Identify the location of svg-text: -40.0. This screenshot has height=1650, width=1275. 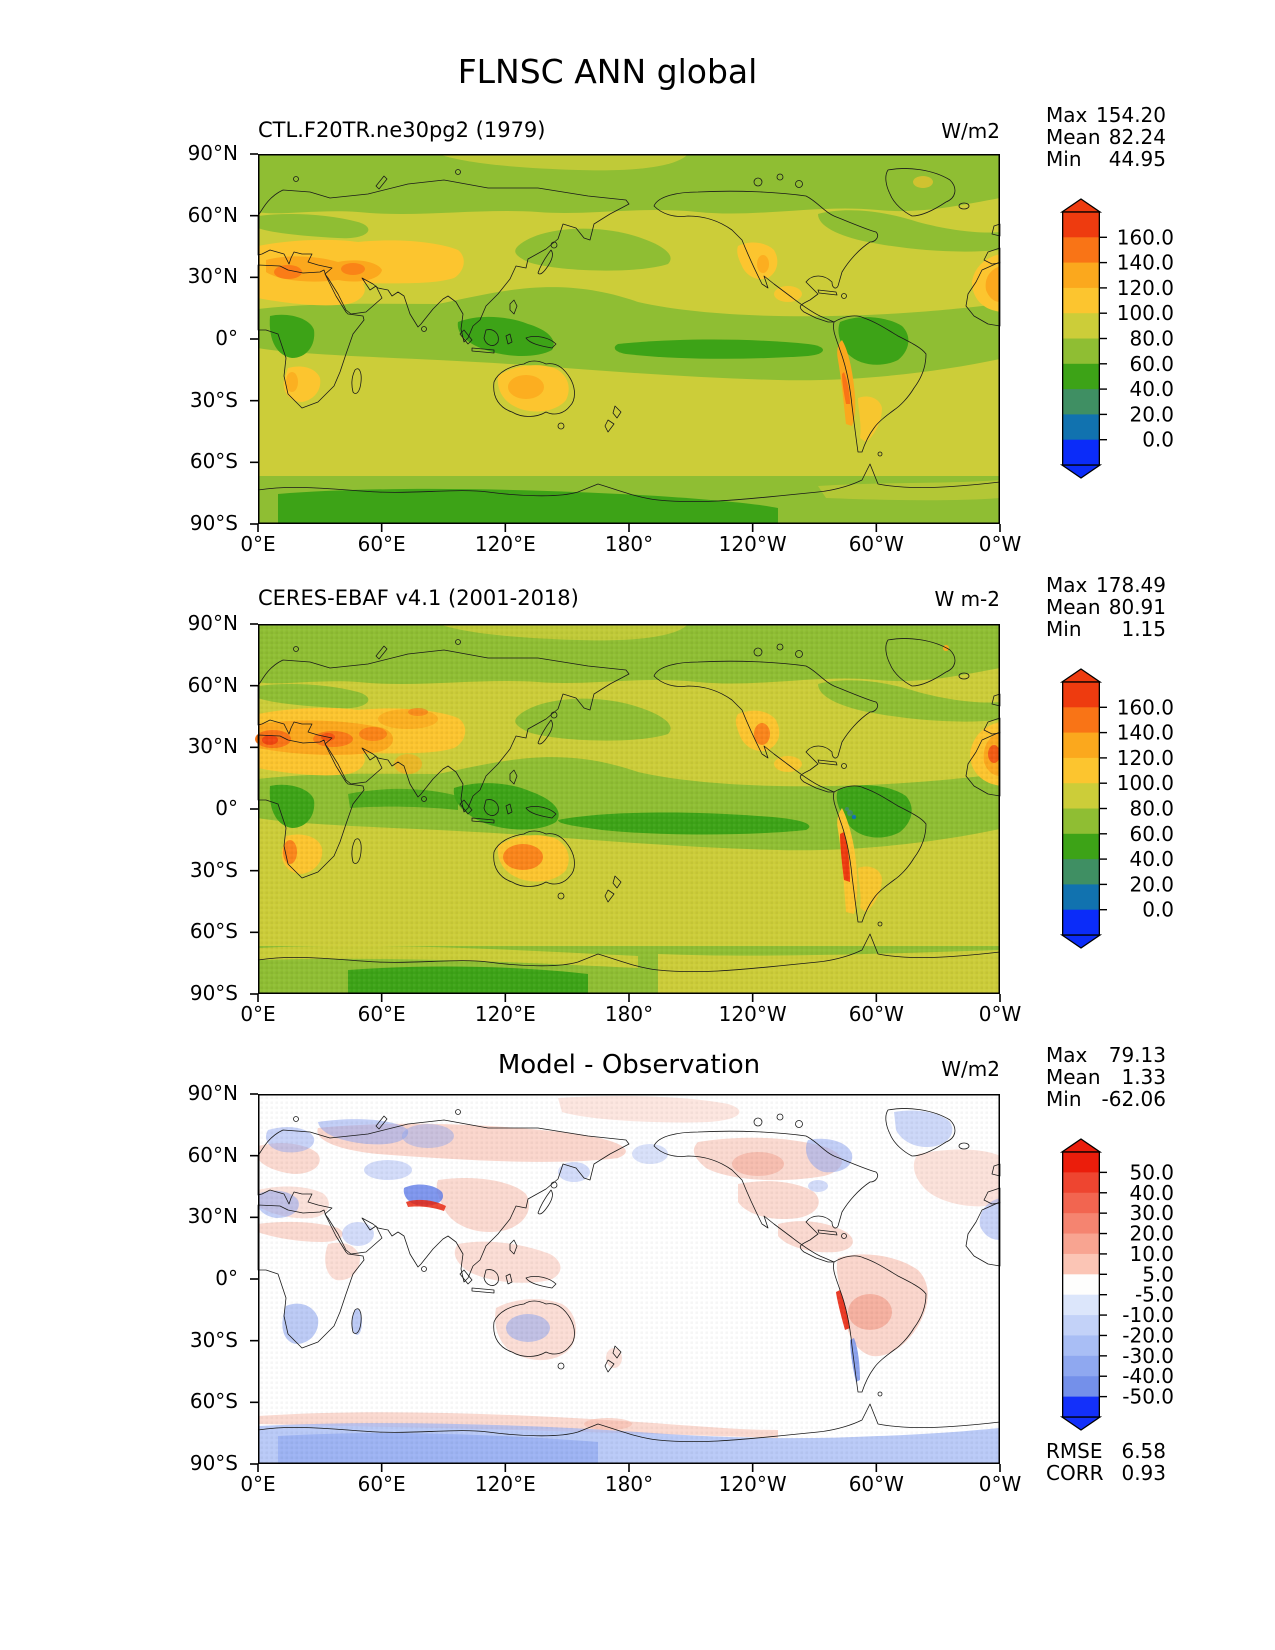
(1148, 1376).